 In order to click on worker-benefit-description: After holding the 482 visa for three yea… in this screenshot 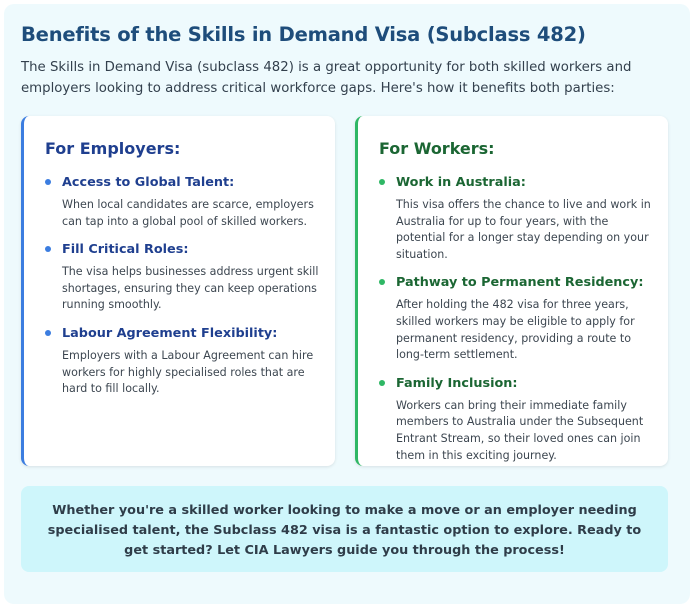, I will do `click(515, 330)`.